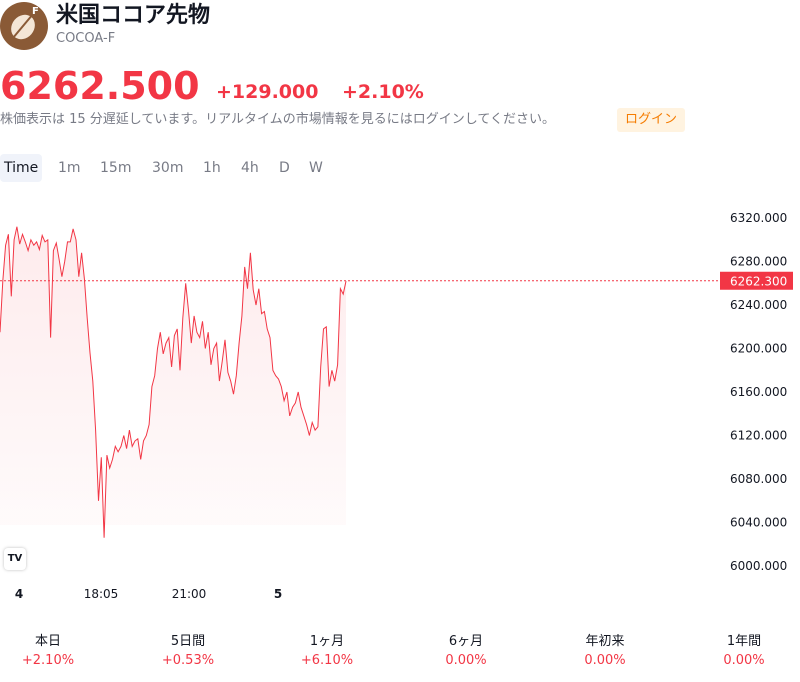 Image resolution: width=800 pixels, height=682 pixels. What do you see at coordinates (327, 651) in the screenshot?
I see `range-1m: 1ヶ月 +6.10%` at bounding box center [327, 651].